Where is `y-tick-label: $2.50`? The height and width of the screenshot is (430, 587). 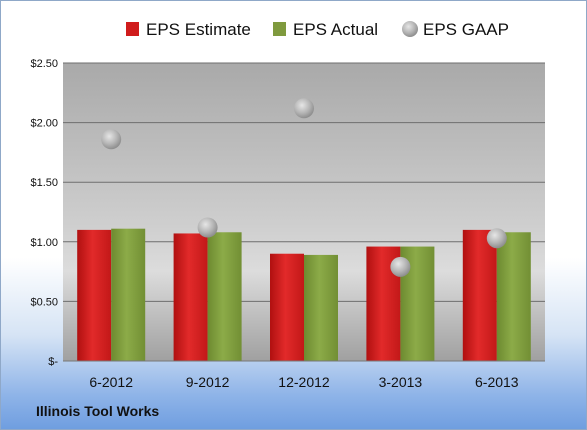 y-tick-label: $2.50 is located at coordinates (44, 64).